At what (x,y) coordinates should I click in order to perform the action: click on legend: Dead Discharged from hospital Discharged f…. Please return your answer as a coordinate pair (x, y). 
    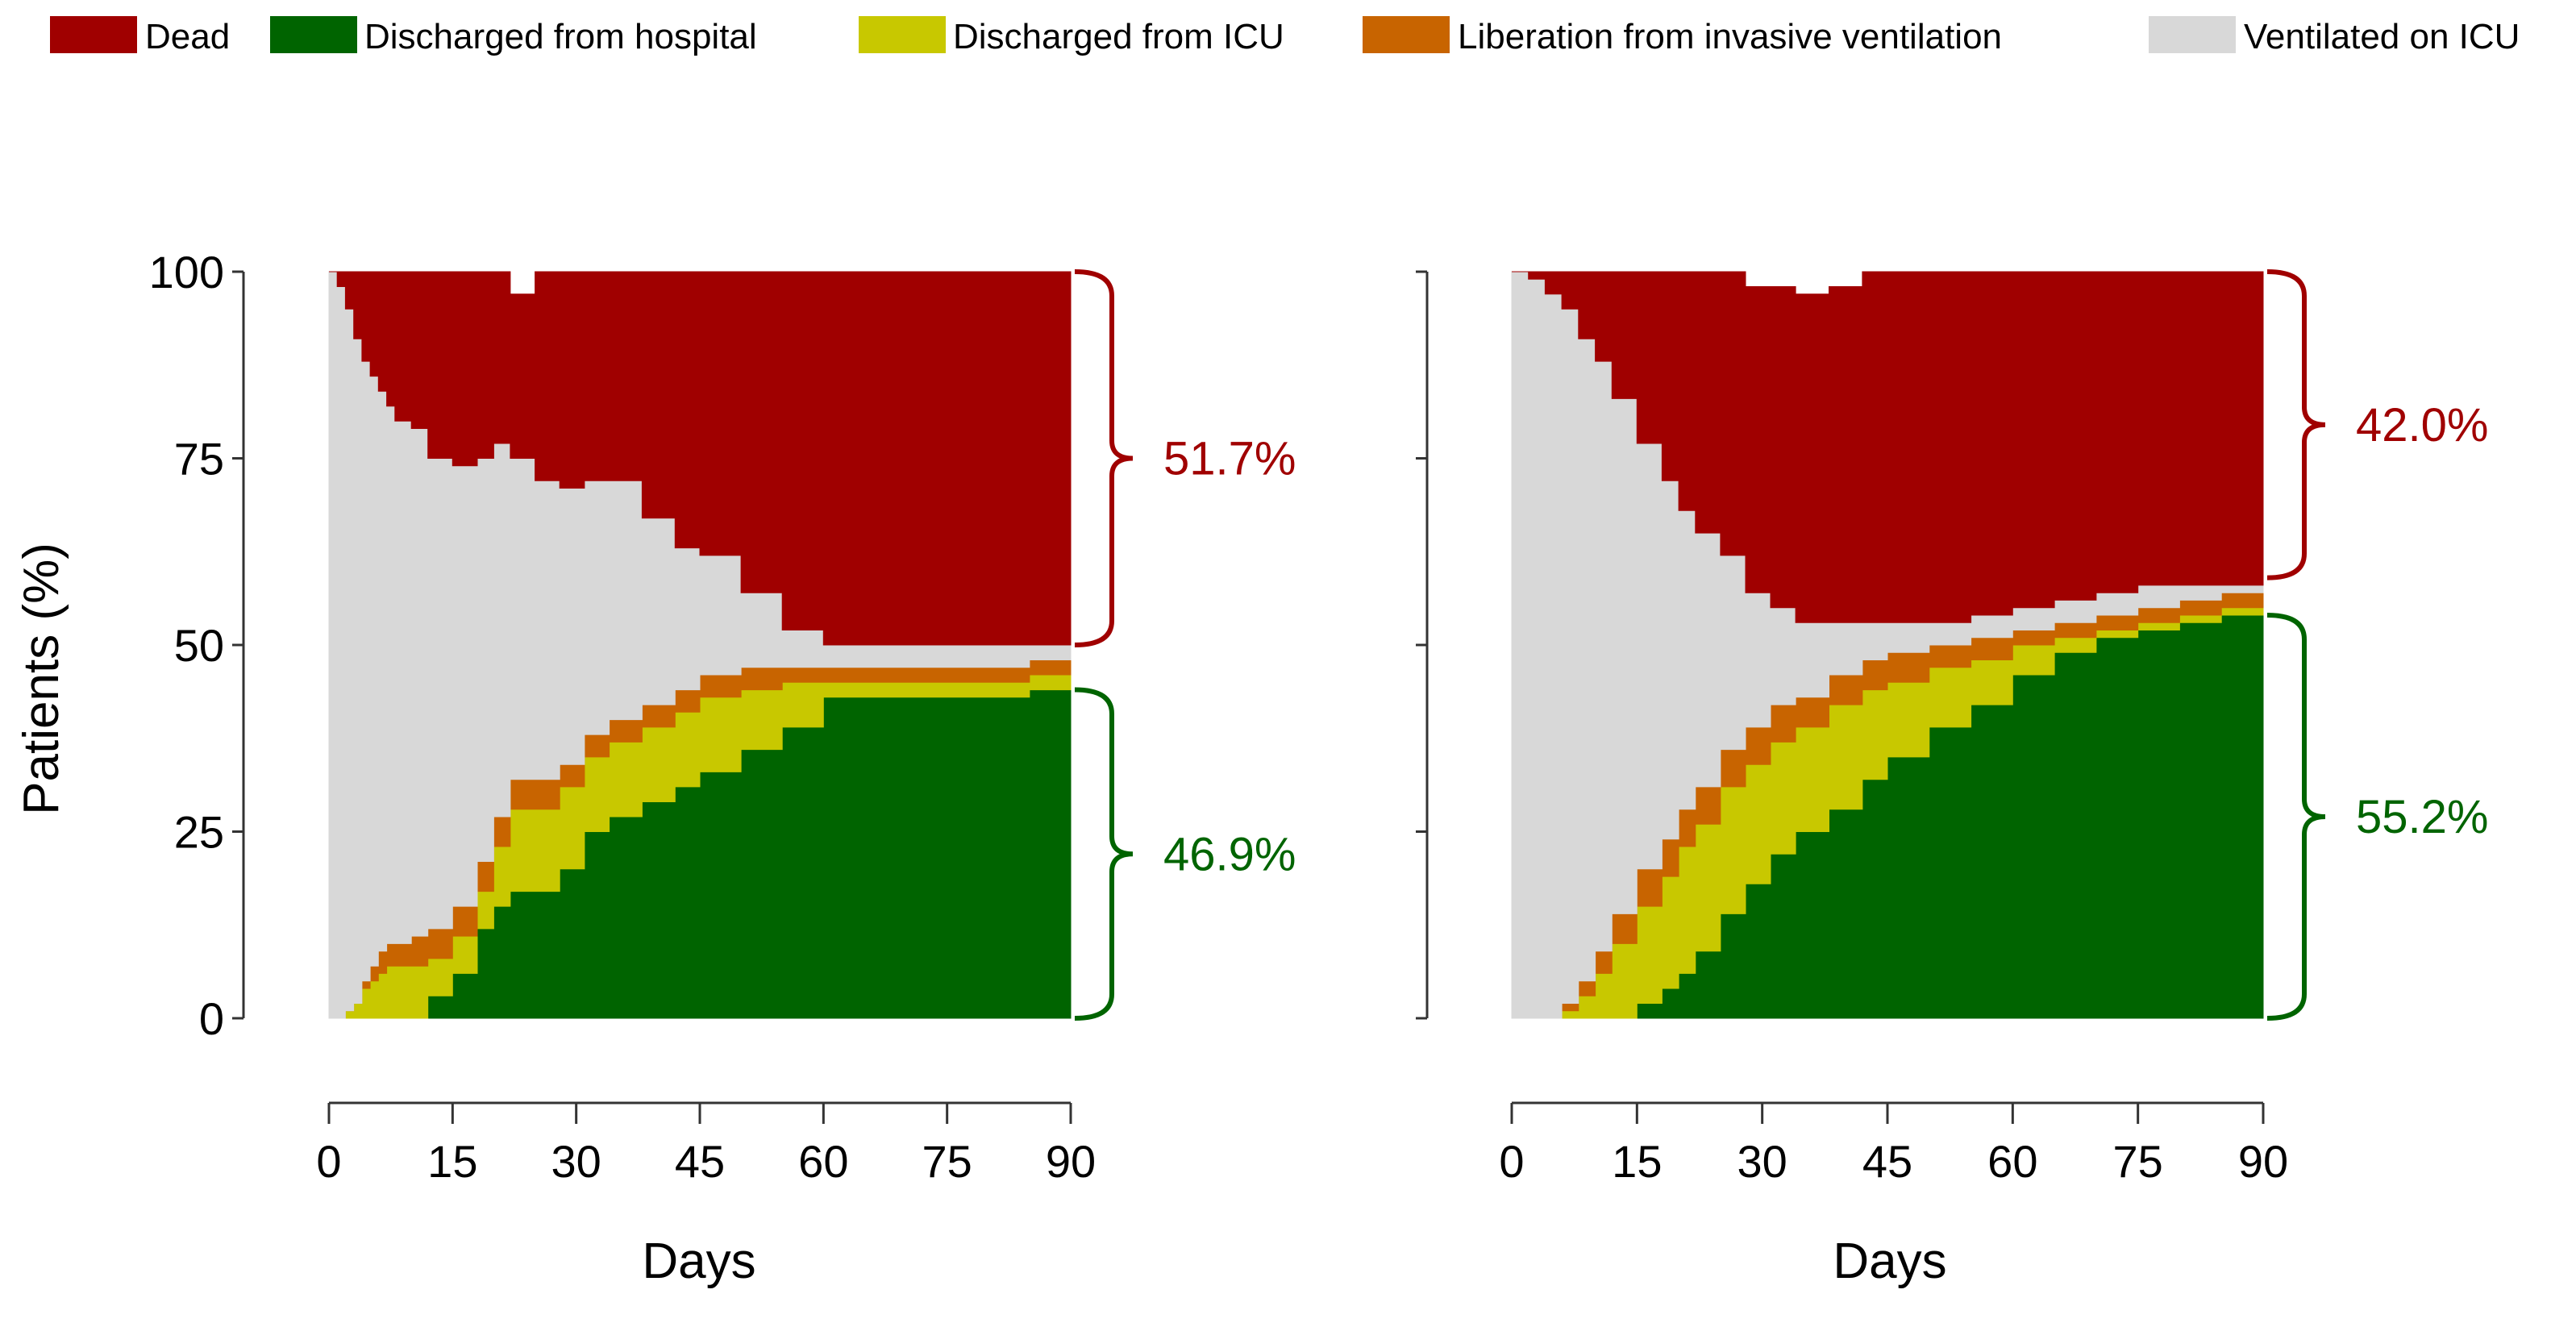
    Looking at the image, I should click on (1285, 36).